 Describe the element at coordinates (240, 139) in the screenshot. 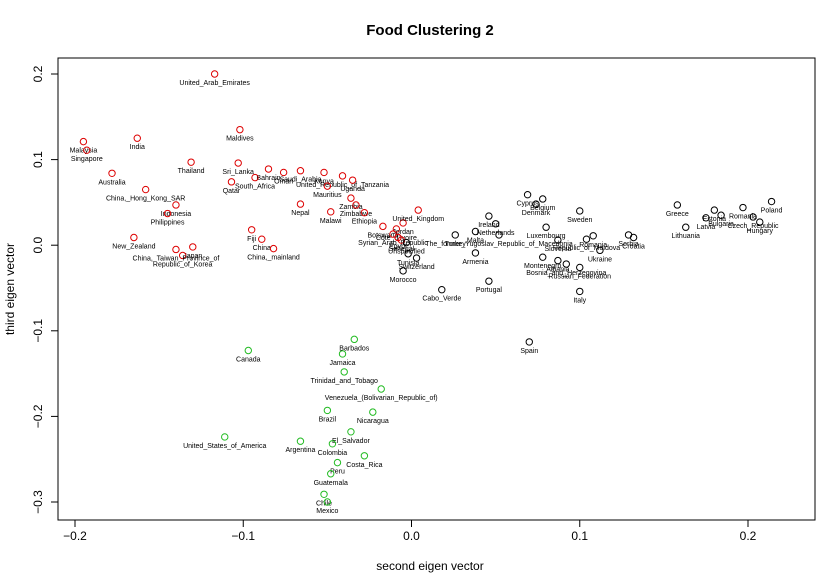

I see `data-point-label: Maldives` at that location.